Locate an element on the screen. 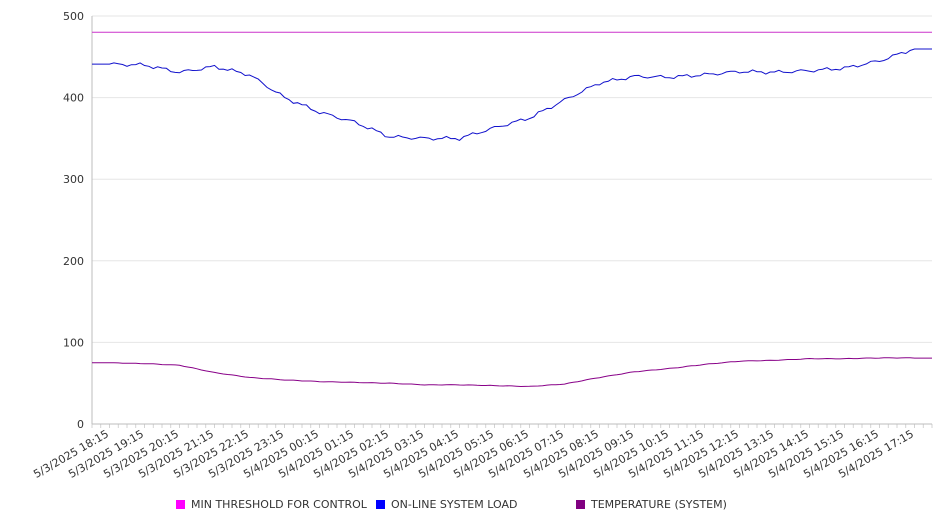  x-tick-marks is located at coordinates (512, 426).